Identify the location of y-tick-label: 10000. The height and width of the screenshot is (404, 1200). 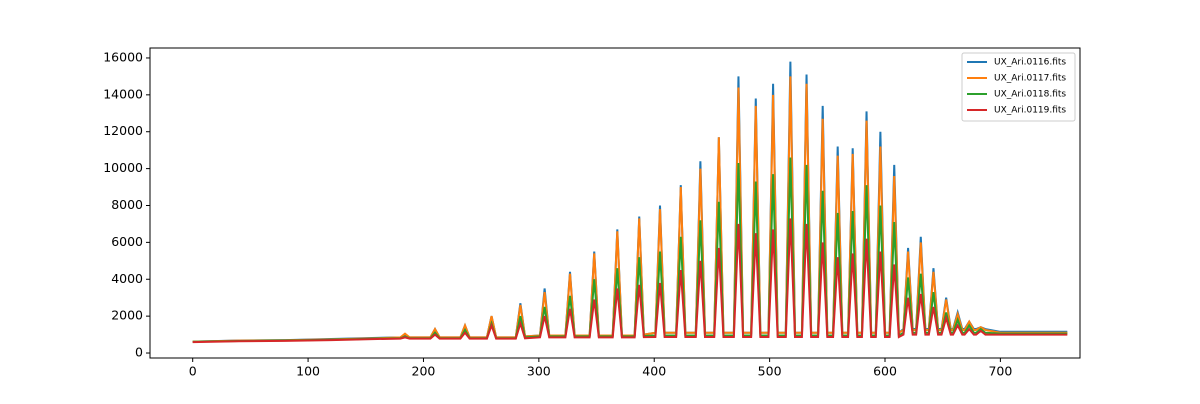
(123, 167).